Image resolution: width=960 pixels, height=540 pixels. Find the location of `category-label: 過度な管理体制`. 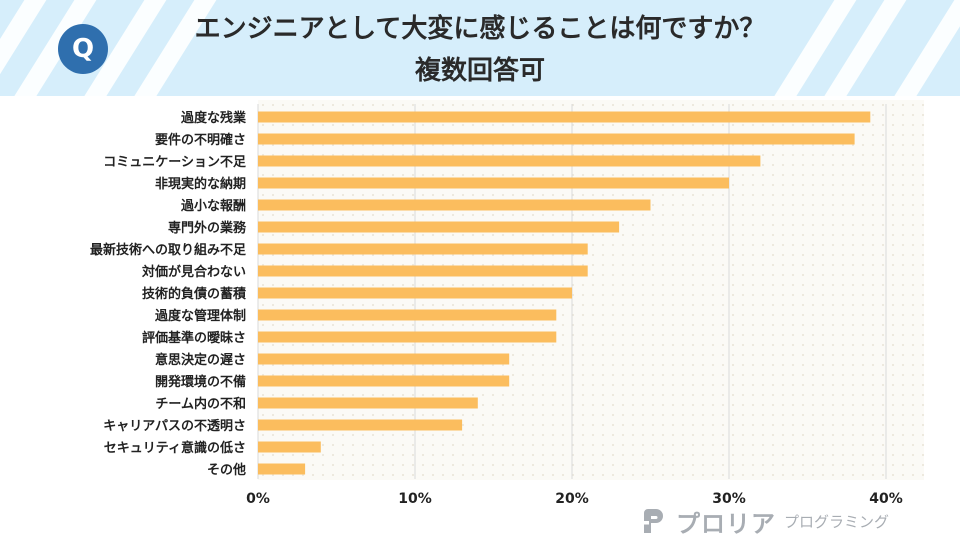

category-label: 過度な管理体制 is located at coordinates (200, 316).